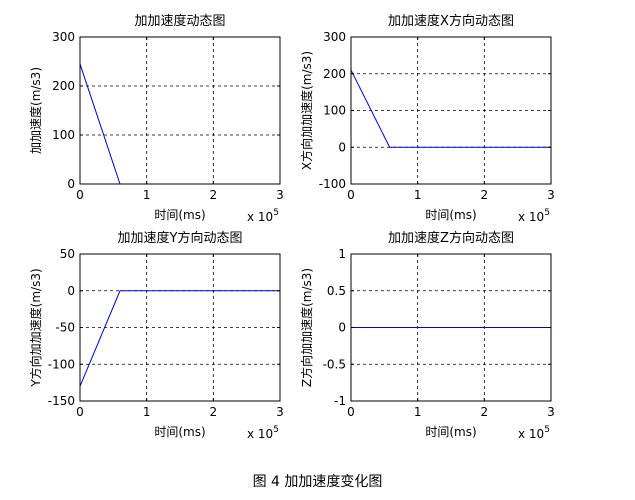  Describe the element at coordinates (451, 238) in the screenshot. I see `chart-title: 加加速度Z方向动态图` at that location.